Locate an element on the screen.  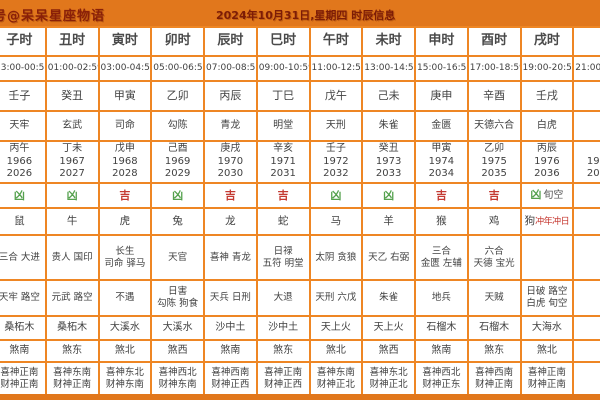
table-row-animal: 鼠 牛 虎 兔 龙 蛇 马 羊 猴 鸡 狗冲年冲日 is located at coordinates (300, 221).